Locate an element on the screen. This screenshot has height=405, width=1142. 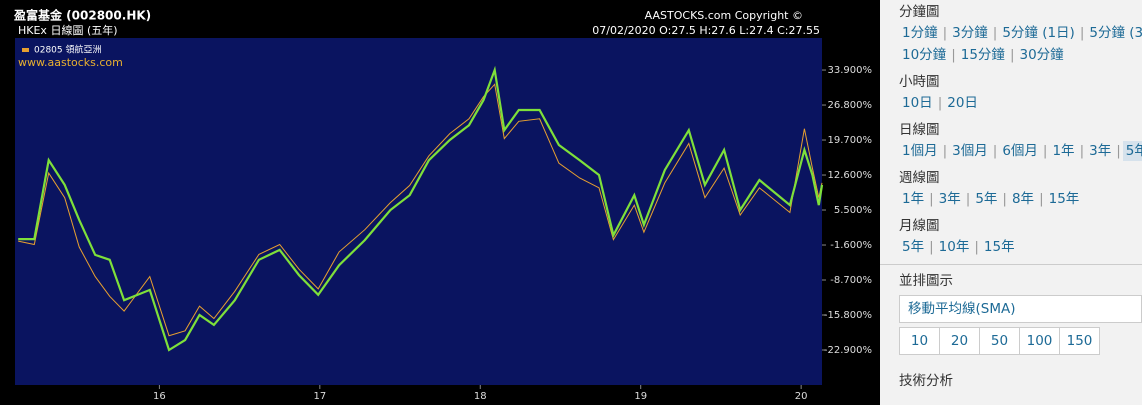
period-buttons: 10 20 50 100 150 is located at coordinates (1020, 341).